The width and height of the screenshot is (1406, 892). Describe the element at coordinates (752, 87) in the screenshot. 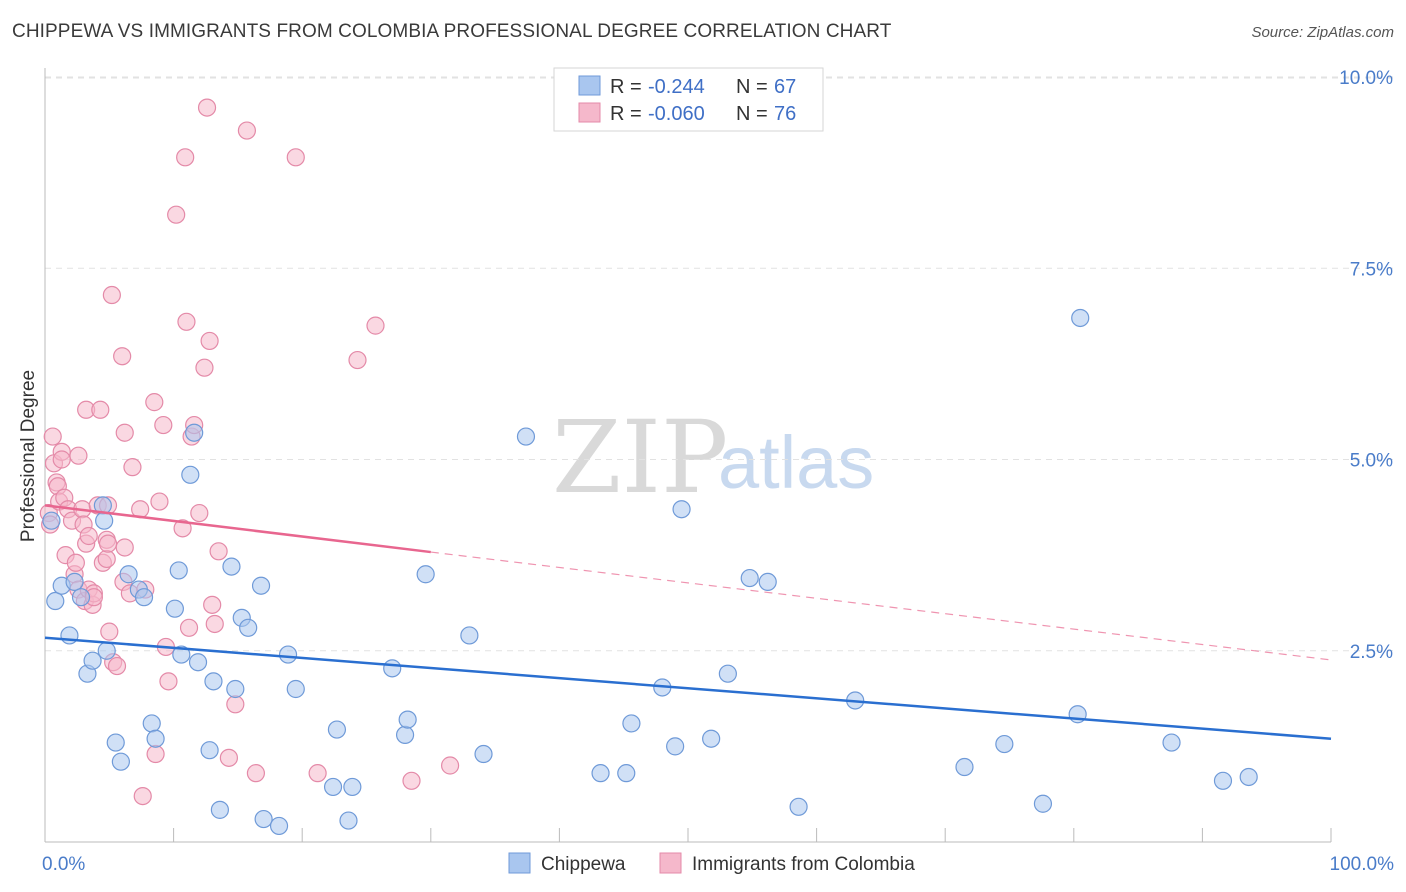

I see `legend-n-label-chippewa: N =` at that location.